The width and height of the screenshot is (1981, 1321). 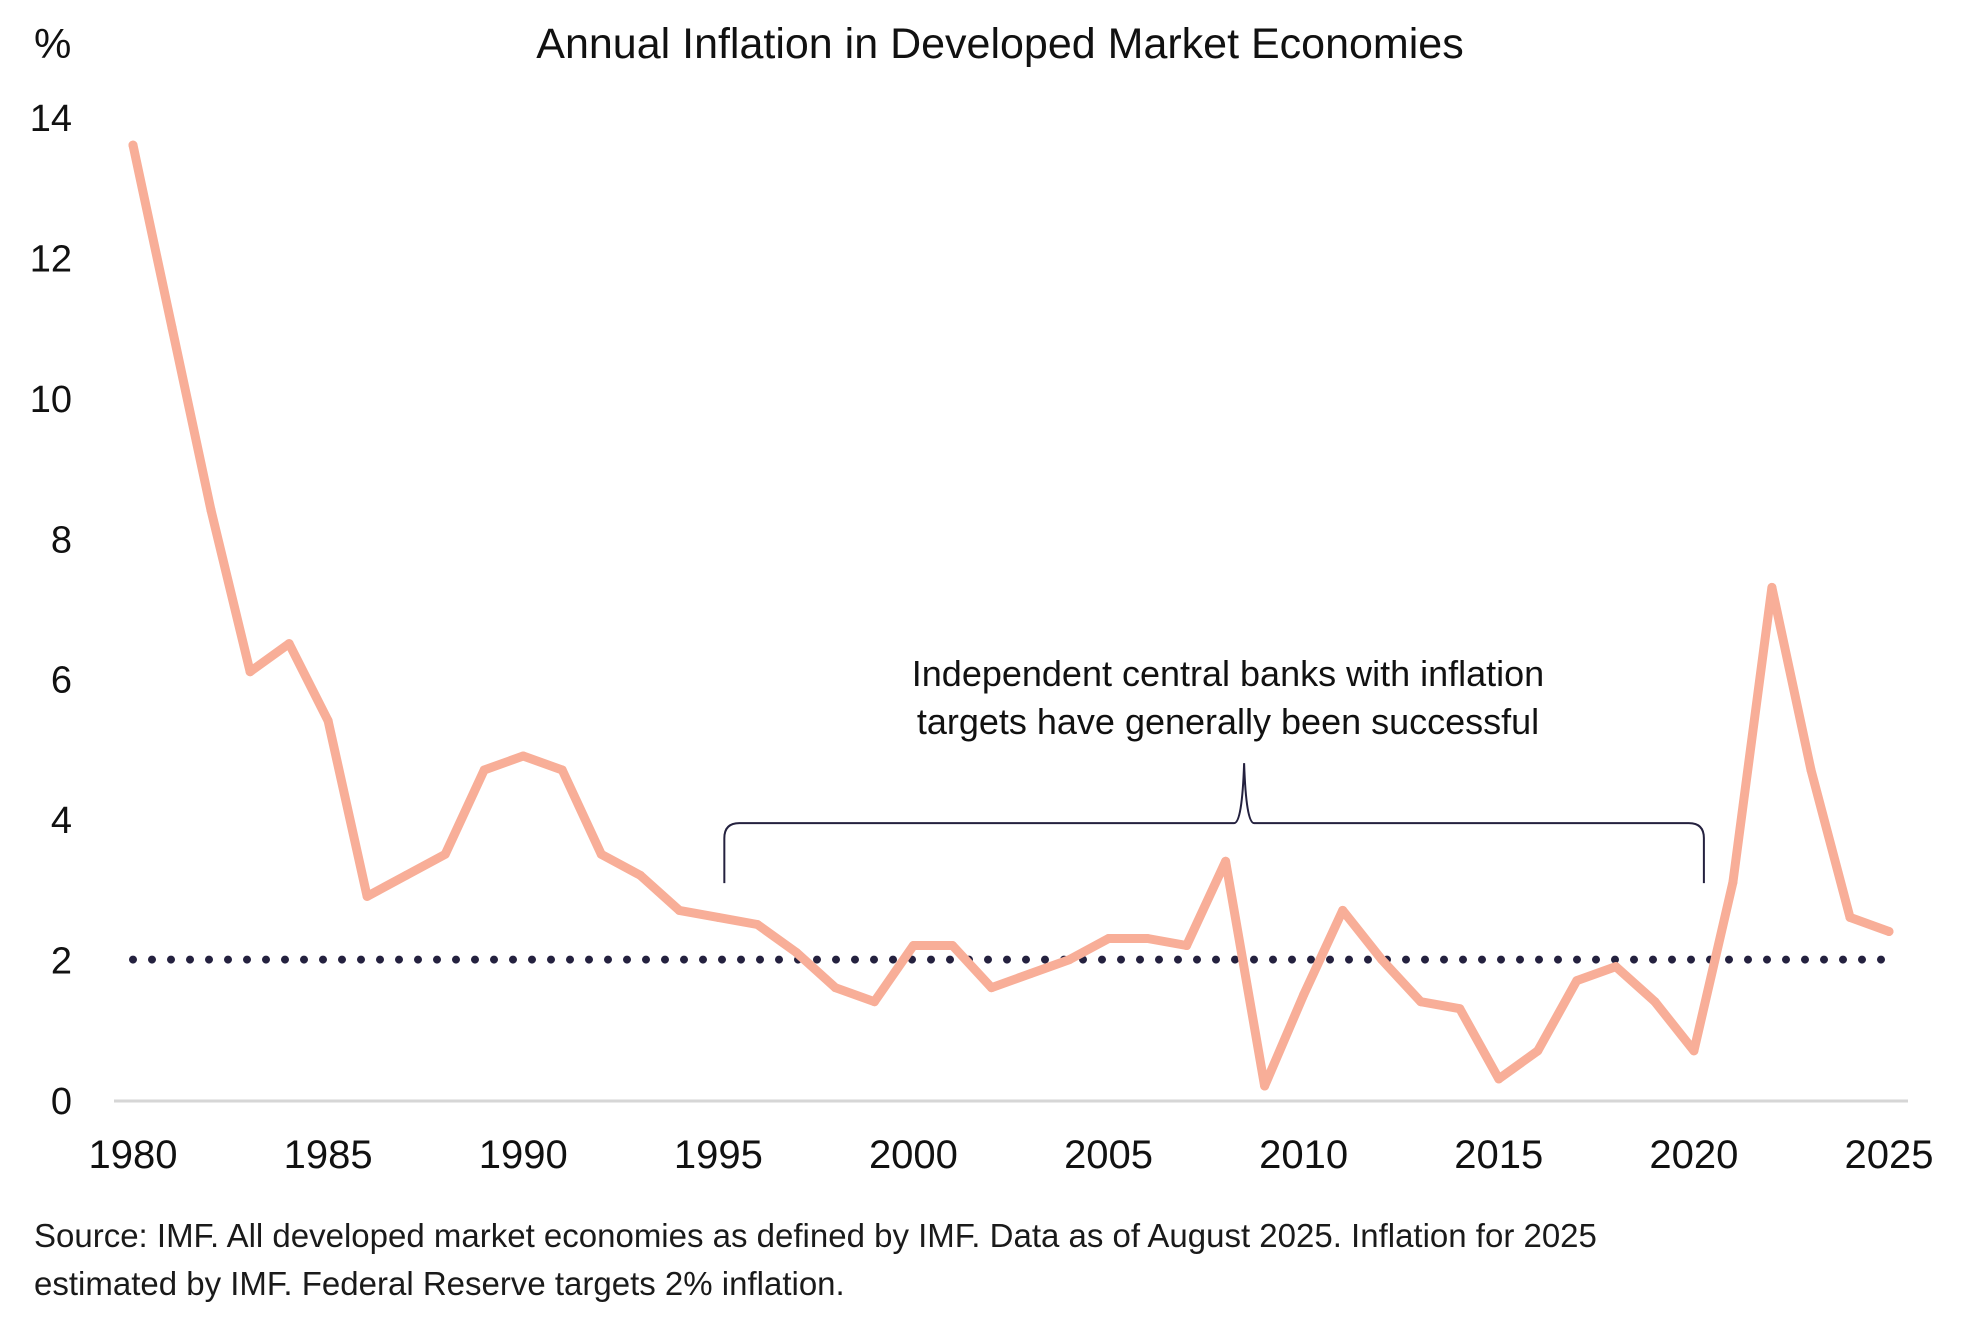 I want to click on y-tick-label: 6, so click(x=61, y=681).